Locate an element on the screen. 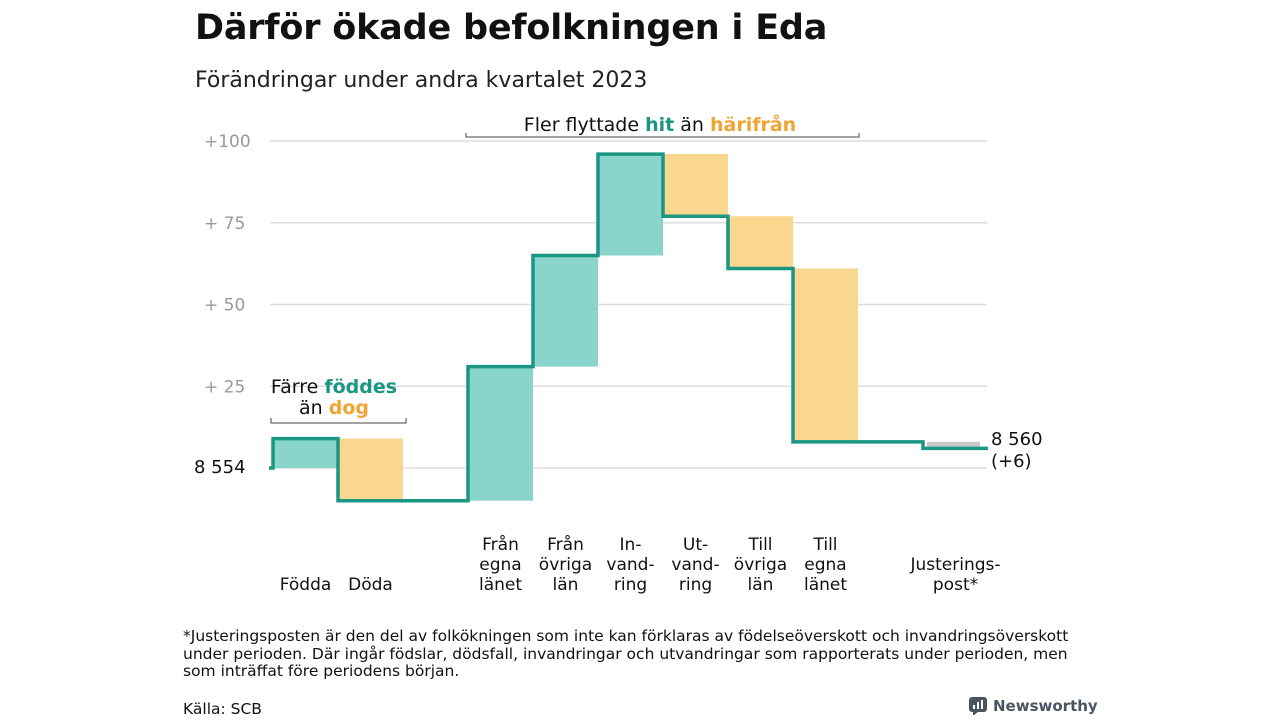 This screenshot has width=1280, height=720. annotation-bracket-migration is located at coordinates (662, 135).